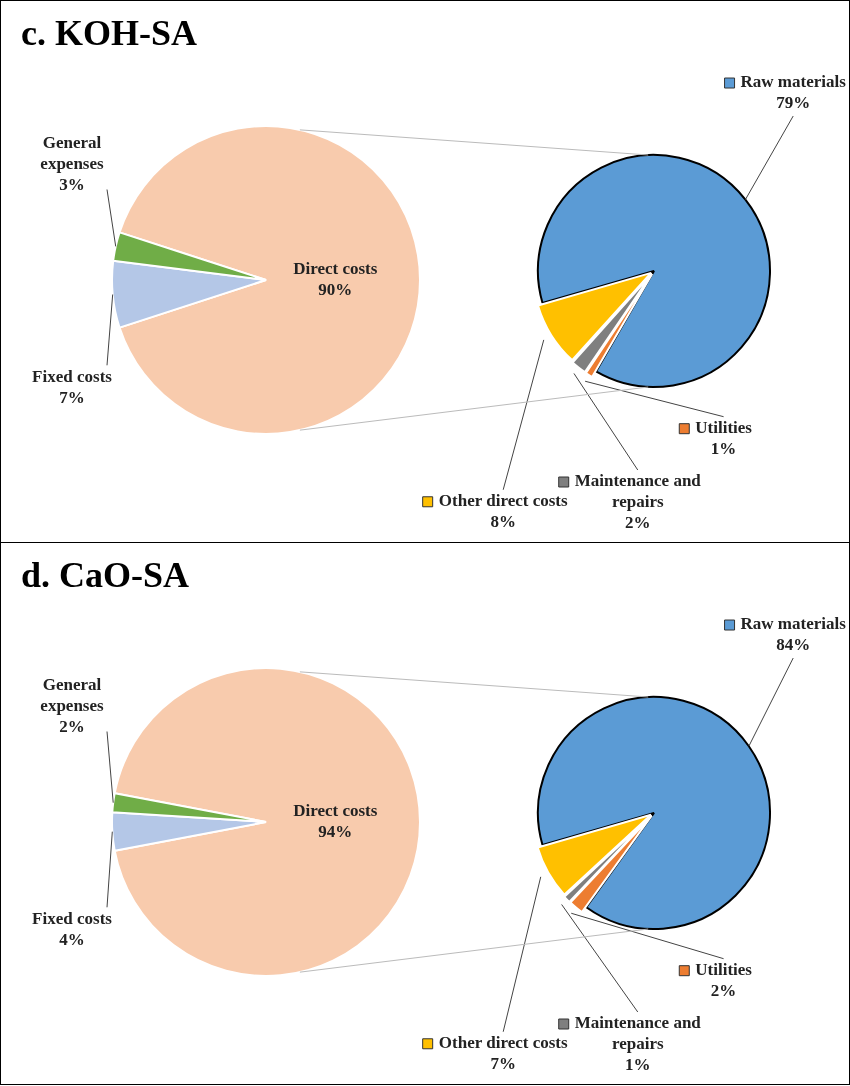 The image size is (850, 1086). What do you see at coordinates (72, 184) in the screenshot?
I see `data-label: 3%` at bounding box center [72, 184].